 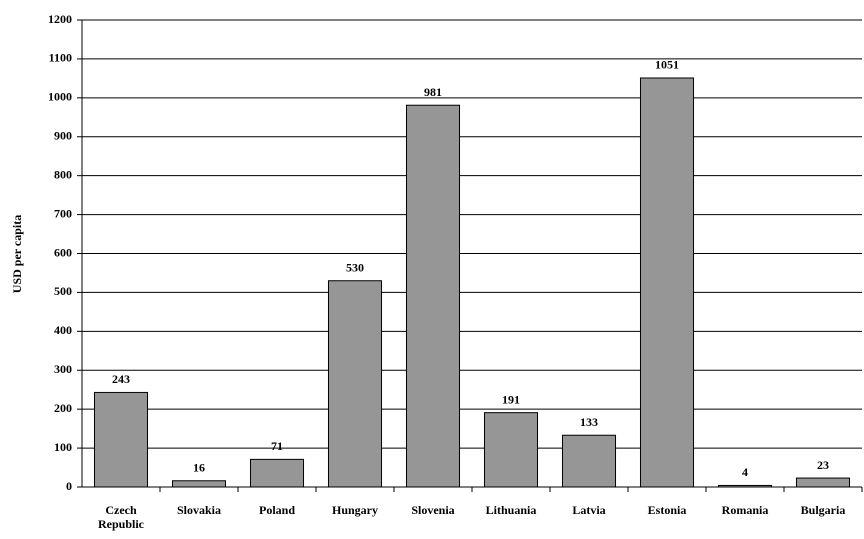 What do you see at coordinates (823, 465) in the screenshot?
I see `value-label: 23` at bounding box center [823, 465].